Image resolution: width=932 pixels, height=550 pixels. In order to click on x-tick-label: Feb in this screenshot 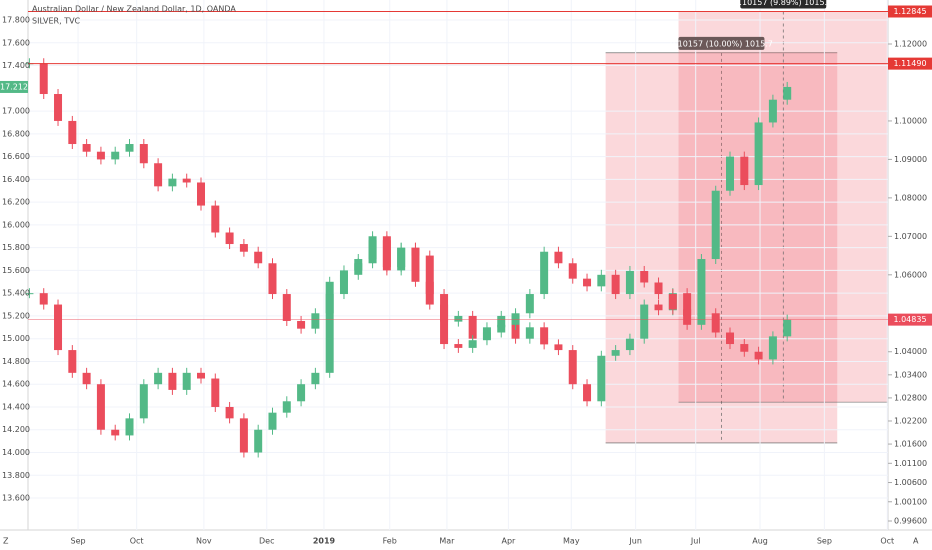, I will do `click(390, 541)`.